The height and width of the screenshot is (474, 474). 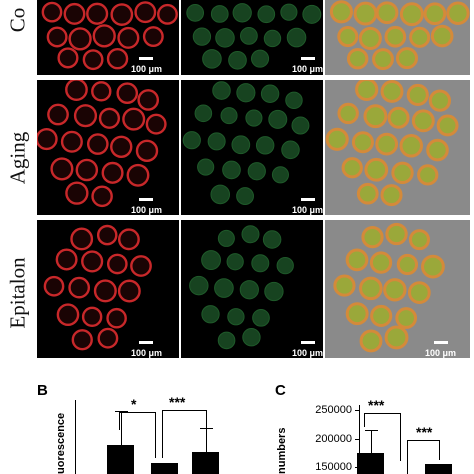 What do you see at coordinates (42, 390) in the screenshot?
I see `panel-letter-b: B` at bounding box center [42, 390].